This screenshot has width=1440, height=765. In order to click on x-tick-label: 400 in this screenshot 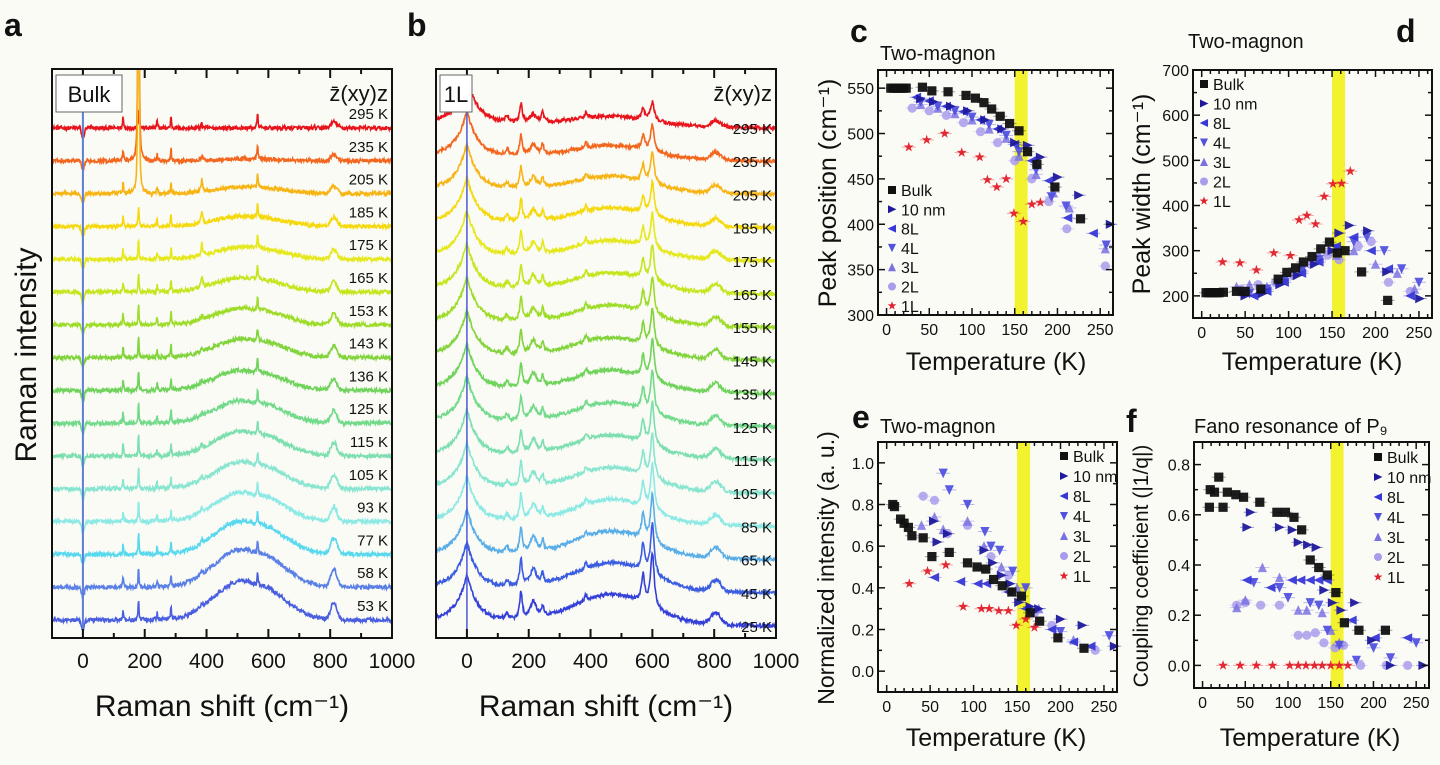, I will do `click(206, 661)`.